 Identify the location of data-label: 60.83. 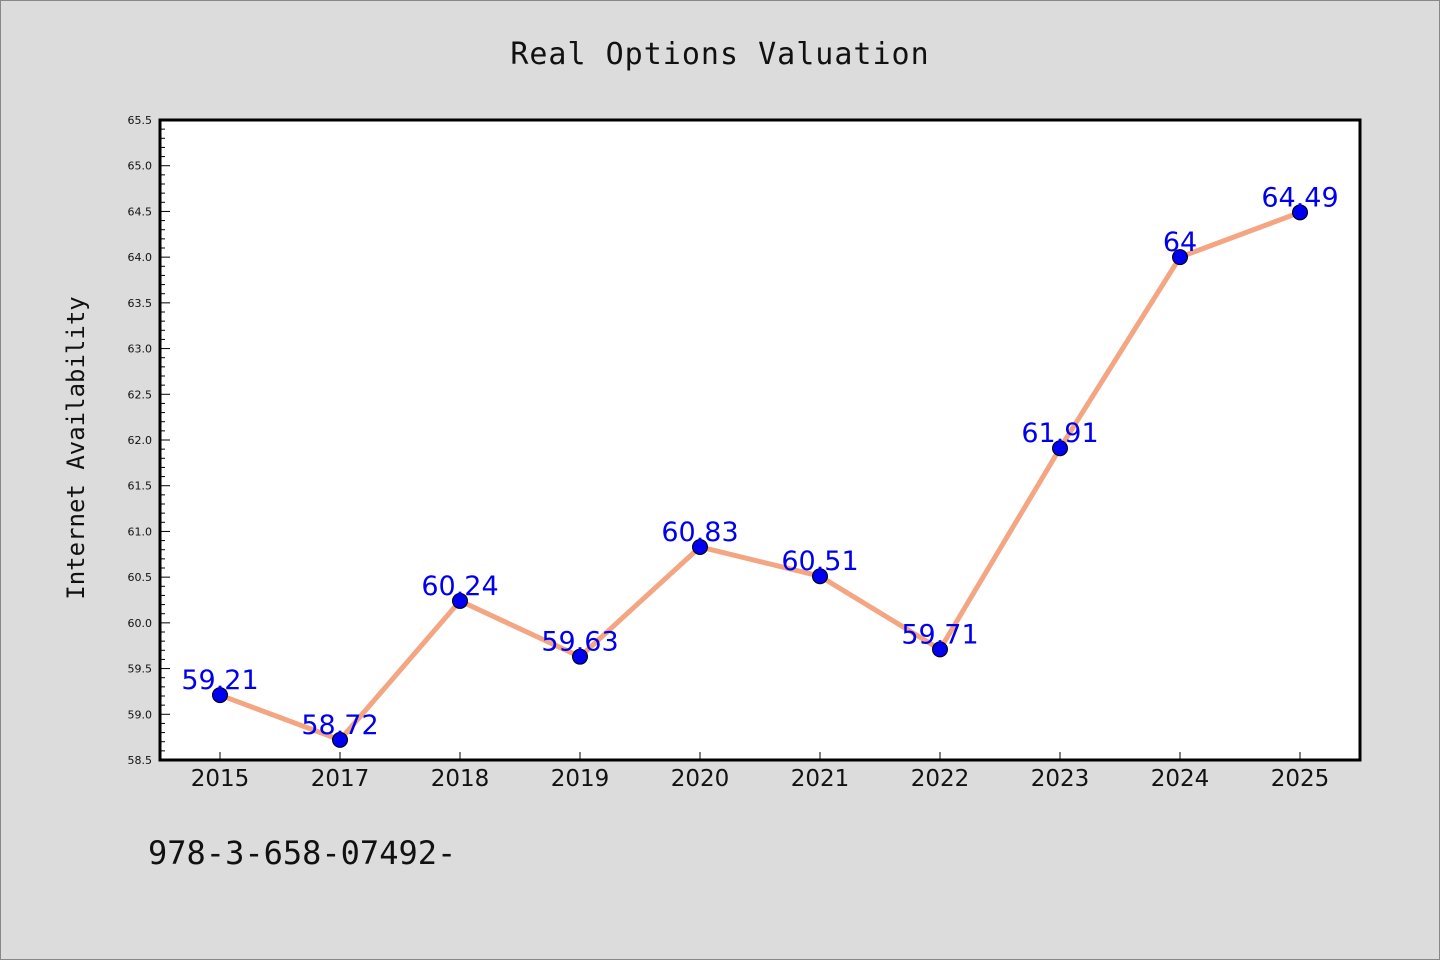
(699, 532).